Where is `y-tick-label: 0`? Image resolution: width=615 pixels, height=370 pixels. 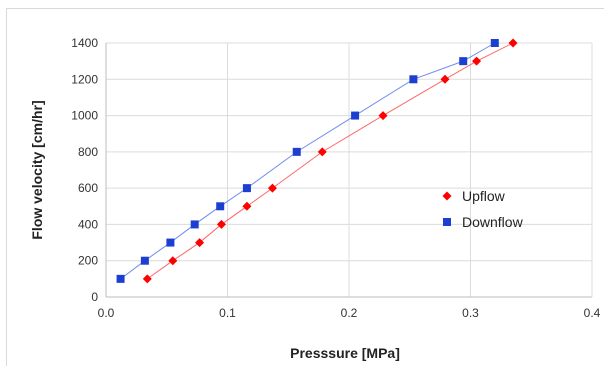
y-tick-label: 0 is located at coordinates (94, 297).